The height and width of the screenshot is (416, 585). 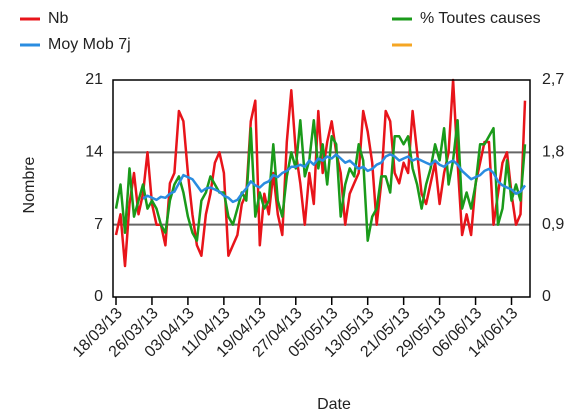 I want to click on y2-tick-label: 0, so click(x=546, y=296).